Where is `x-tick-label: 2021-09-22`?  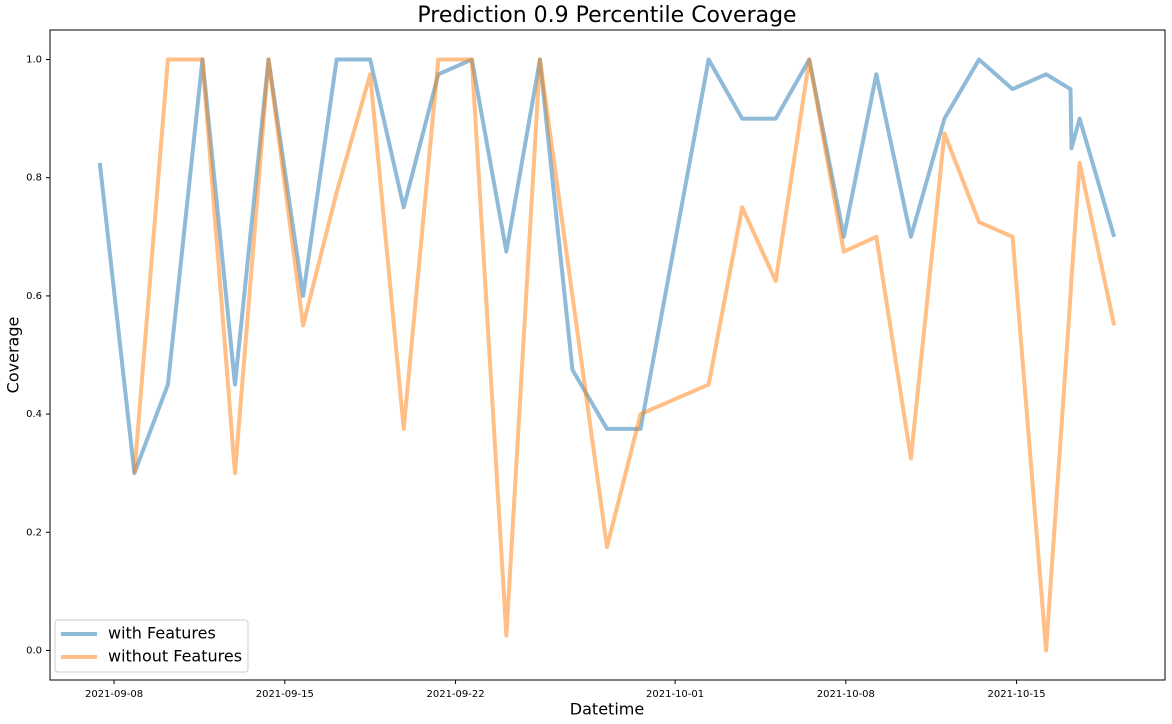 x-tick-label: 2021-09-22 is located at coordinates (455, 694).